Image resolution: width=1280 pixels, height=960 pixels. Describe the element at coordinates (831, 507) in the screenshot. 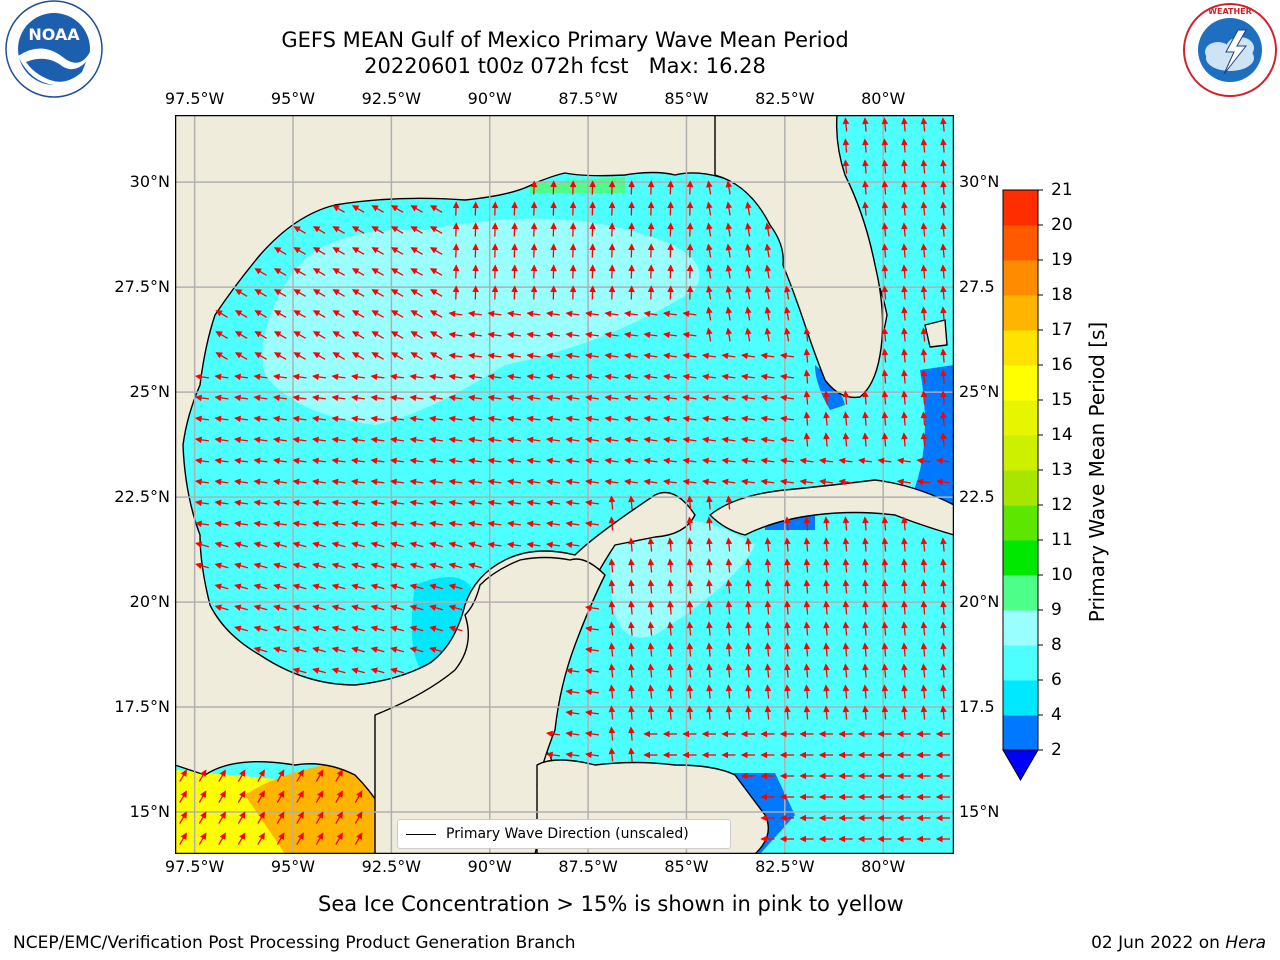

I see `land-cuba` at that location.